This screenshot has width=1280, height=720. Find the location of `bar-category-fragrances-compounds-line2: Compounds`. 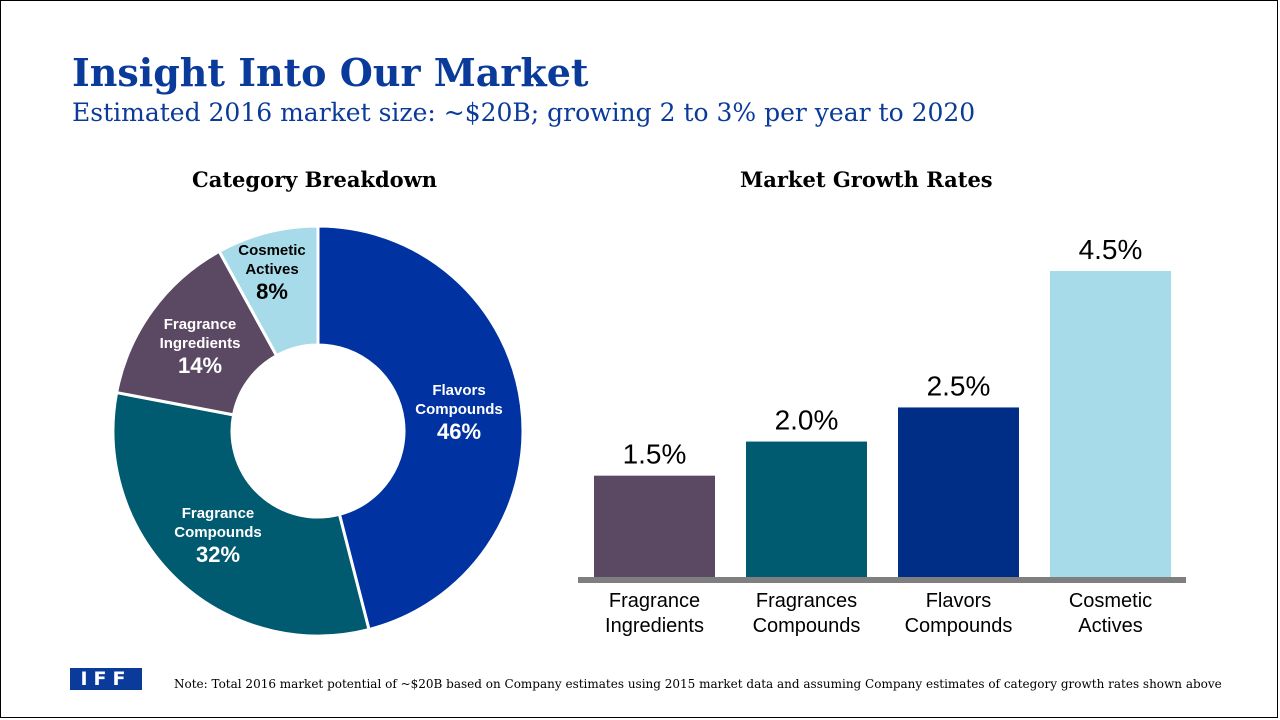

bar-category-fragrances-compounds-line2: Compounds is located at coordinates (807, 626).